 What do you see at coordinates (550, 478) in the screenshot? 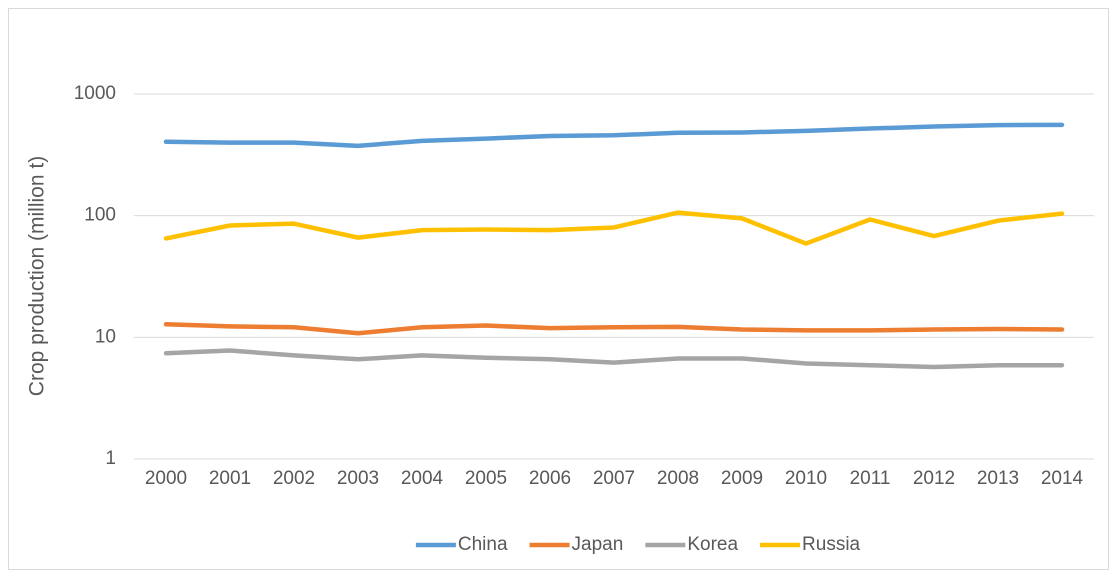
I see `x-tick-label: 2006` at bounding box center [550, 478].